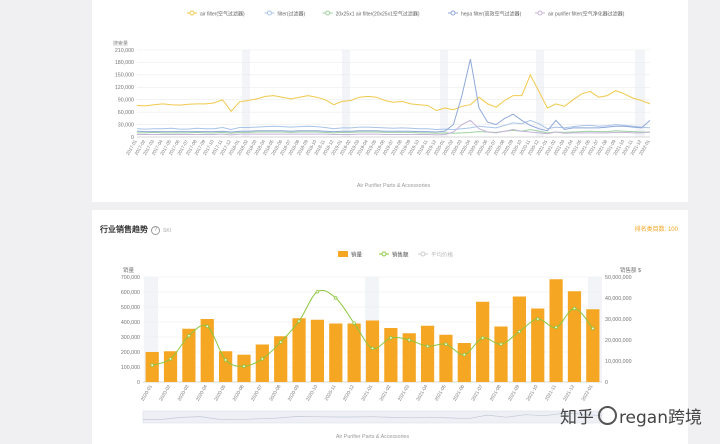 This screenshot has height=444, width=720. Describe the element at coordinates (220, 393) in the screenshot. I see `x-tick-label: 2020-05` at that location.